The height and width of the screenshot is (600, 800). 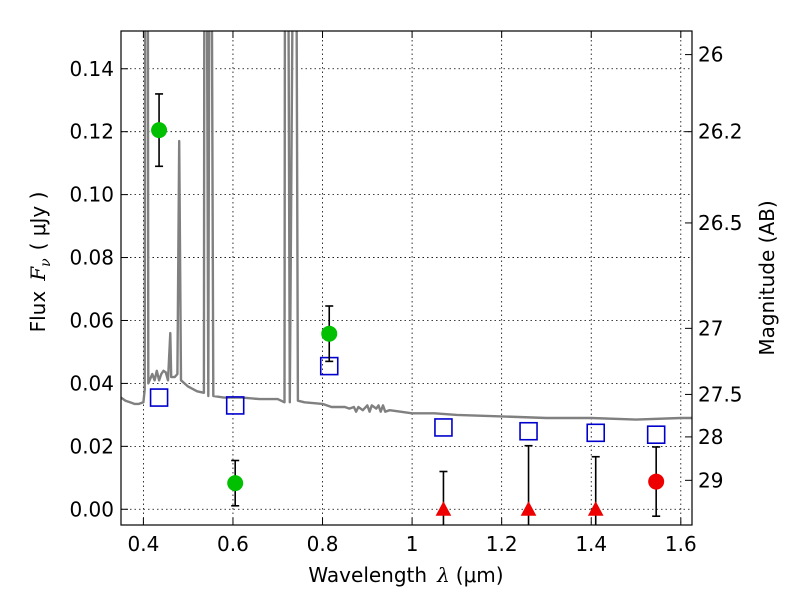 What do you see at coordinates (91, 132) in the screenshot?
I see `y-tick-label: 0.12` at bounding box center [91, 132].